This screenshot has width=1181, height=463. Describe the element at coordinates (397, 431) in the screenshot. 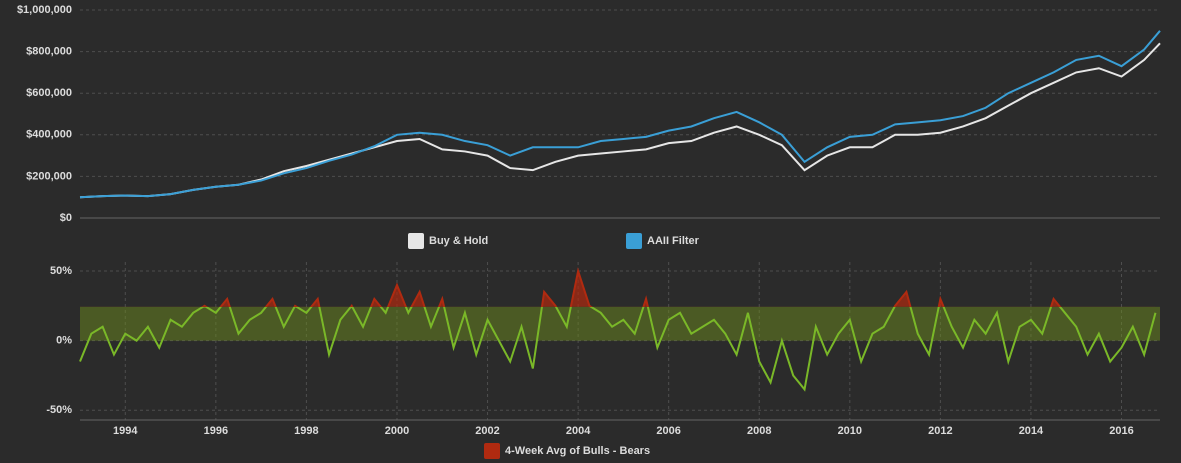

I see `x-tick-label: 2000` at that location.